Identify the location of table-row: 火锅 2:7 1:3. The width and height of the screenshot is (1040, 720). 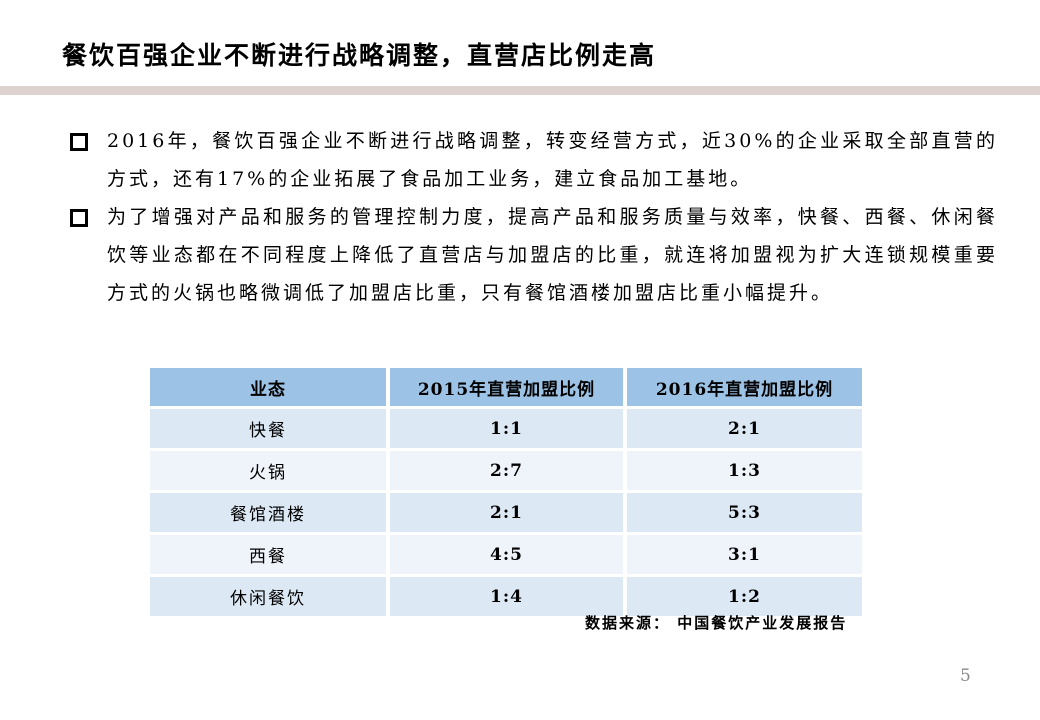
(506, 470).